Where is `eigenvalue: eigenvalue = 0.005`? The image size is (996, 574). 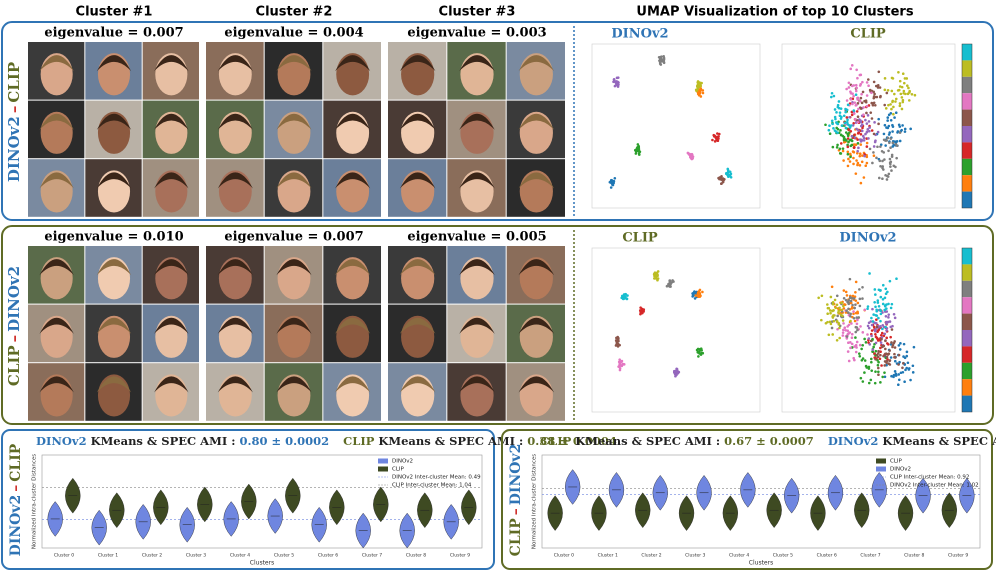
eigenvalue: eigenvalue = 0.005 is located at coordinates (476, 237).